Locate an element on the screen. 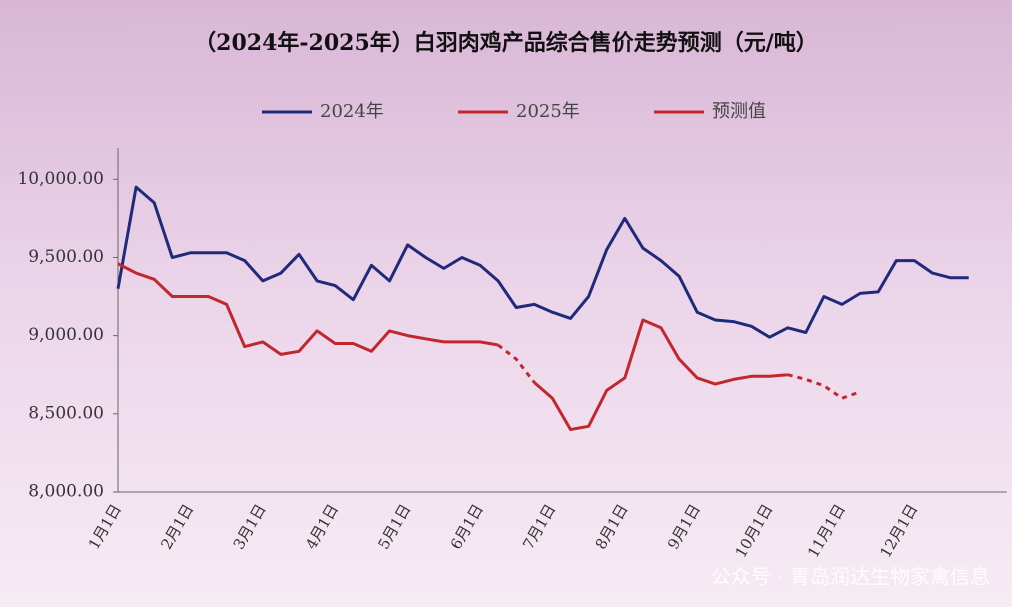 This screenshot has width=1012, height=607. watermark: 公众号 · 青岛润达生物家禽信息 is located at coordinates (850, 577).